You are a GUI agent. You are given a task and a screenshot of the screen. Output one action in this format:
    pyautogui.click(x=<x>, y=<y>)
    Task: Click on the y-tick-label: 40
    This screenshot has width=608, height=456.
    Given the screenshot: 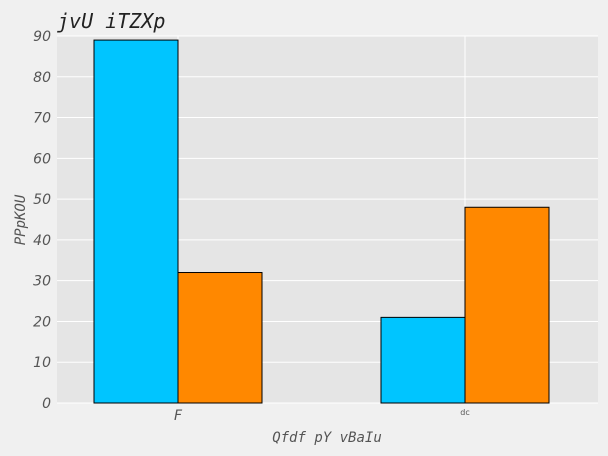 What is the action you would take?
    pyautogui.click(x=42, y=241)
    